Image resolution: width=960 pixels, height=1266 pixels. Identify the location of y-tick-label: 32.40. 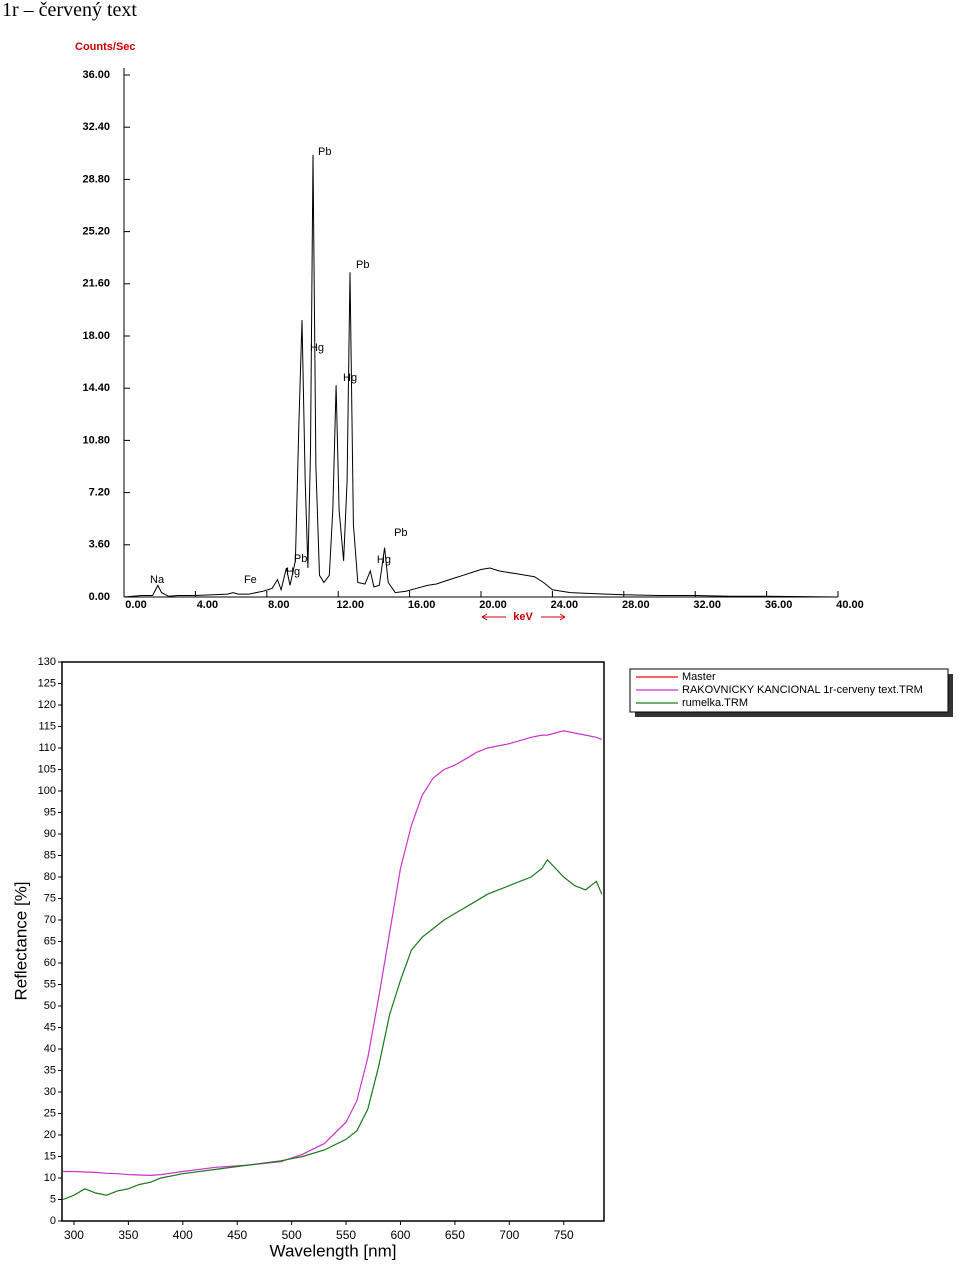
(96, 127).